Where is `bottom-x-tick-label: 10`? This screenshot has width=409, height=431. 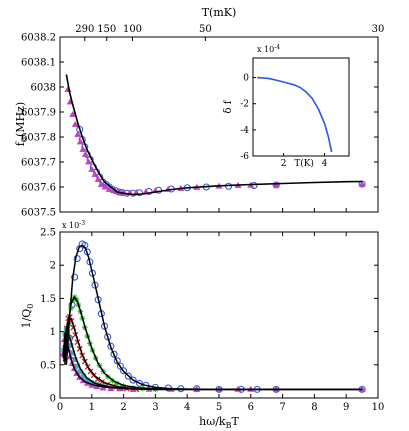 bottom-x-tick-label: 10 is located at coordinates (378, 407).